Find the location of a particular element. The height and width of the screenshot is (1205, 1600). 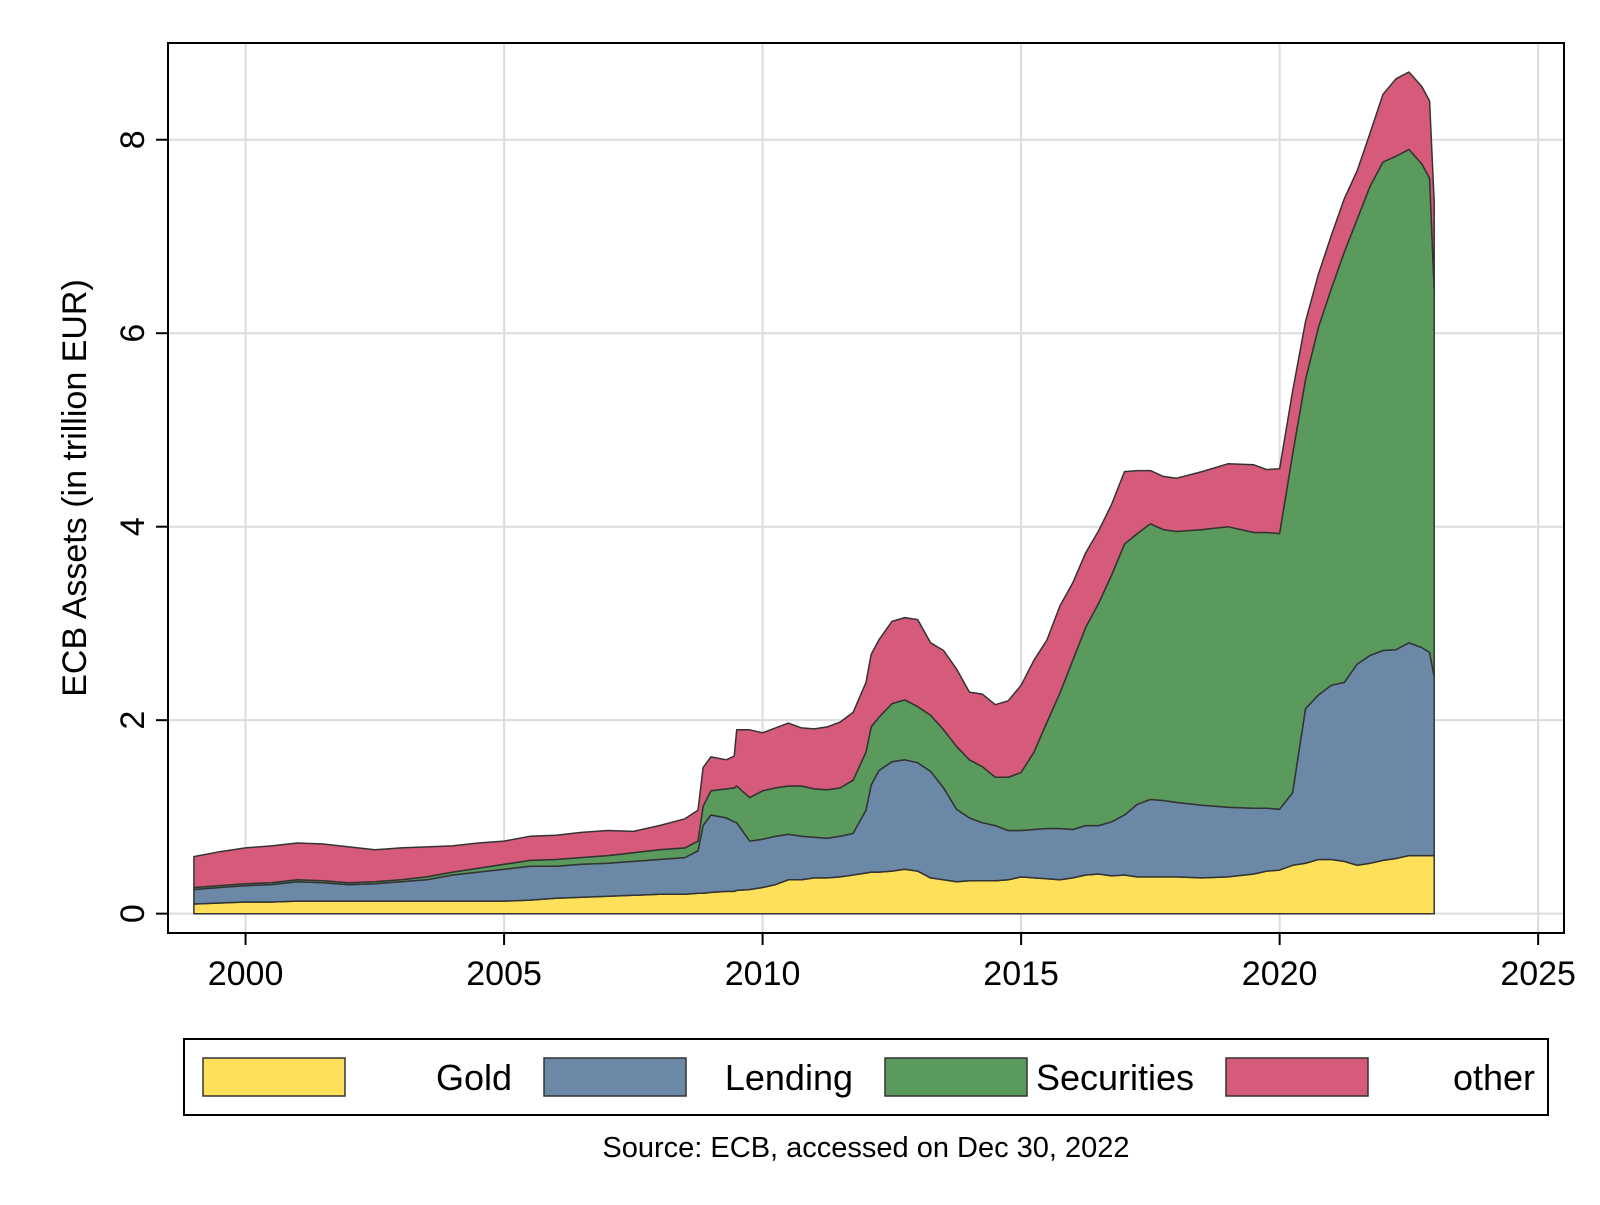

y-tick-label-2: 4 is located at coordinates (133, 526).